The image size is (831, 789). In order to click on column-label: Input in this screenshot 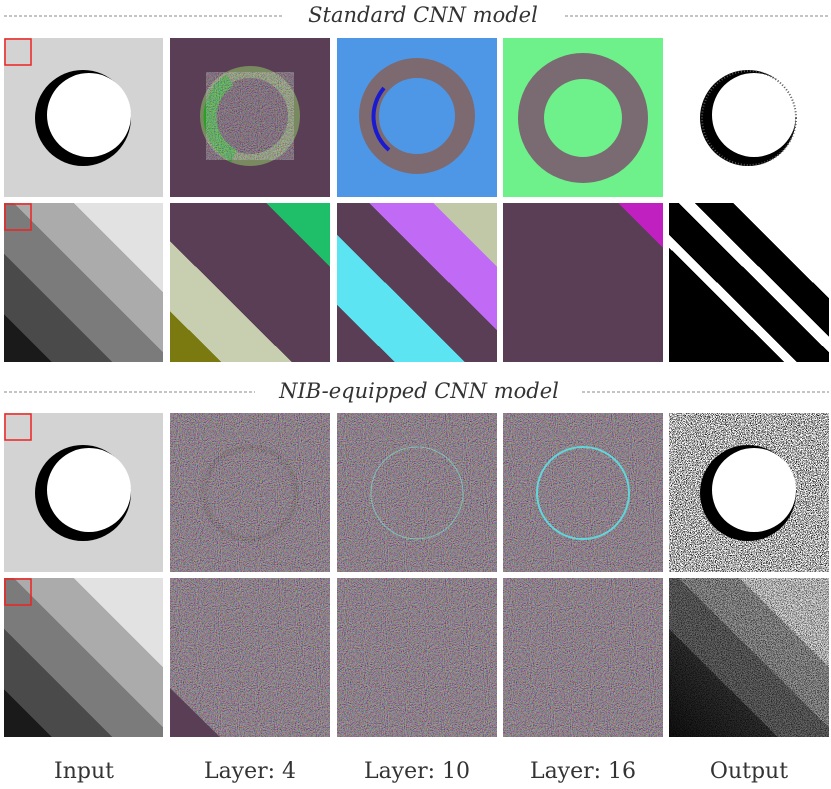, I will do `click(84, 771)`.